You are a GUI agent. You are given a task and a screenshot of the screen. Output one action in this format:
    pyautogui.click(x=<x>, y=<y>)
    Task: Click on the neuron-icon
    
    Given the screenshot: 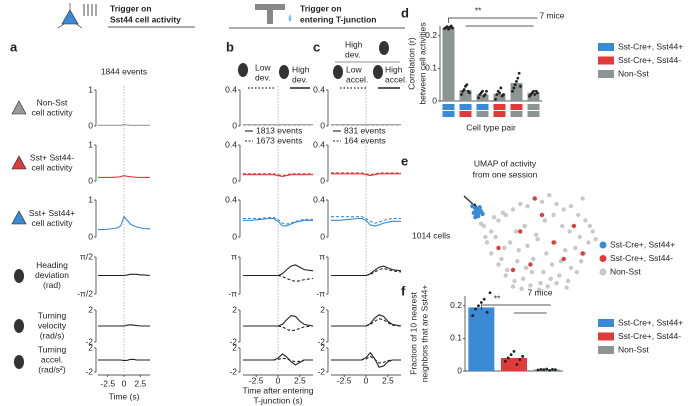 What is the action you would take?
    pyautogui.click(x=77, y=16)
    